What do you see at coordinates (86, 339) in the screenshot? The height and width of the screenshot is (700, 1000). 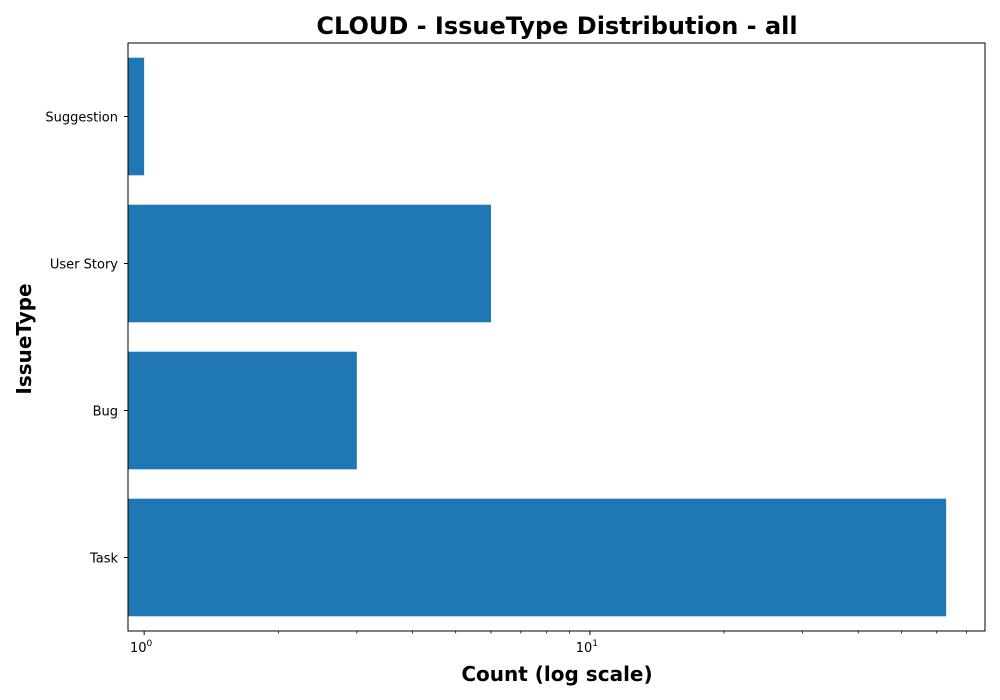 I see `y-axis-ticks: Task Bug User Story Suggestion` at bounding box center [86, 339].